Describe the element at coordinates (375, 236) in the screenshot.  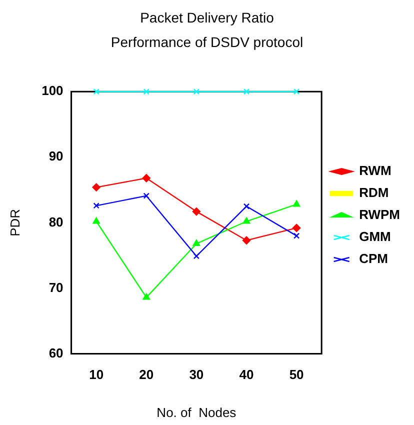
I see `legend-label: GMM` at that location.